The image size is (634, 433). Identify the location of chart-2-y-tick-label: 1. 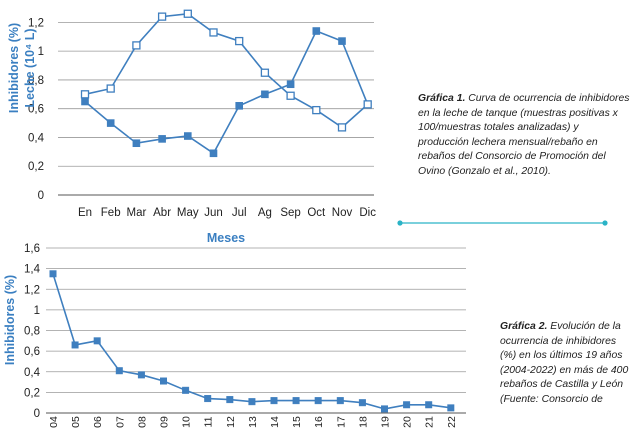
(37, 311).